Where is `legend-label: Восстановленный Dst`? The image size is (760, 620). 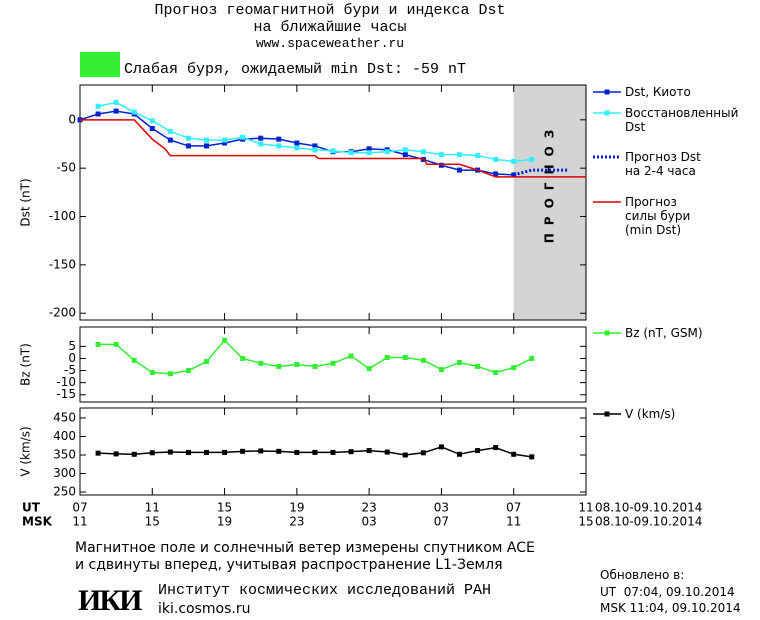 legend-label: Восстановленный Dst is located at coordinates (682, 120).